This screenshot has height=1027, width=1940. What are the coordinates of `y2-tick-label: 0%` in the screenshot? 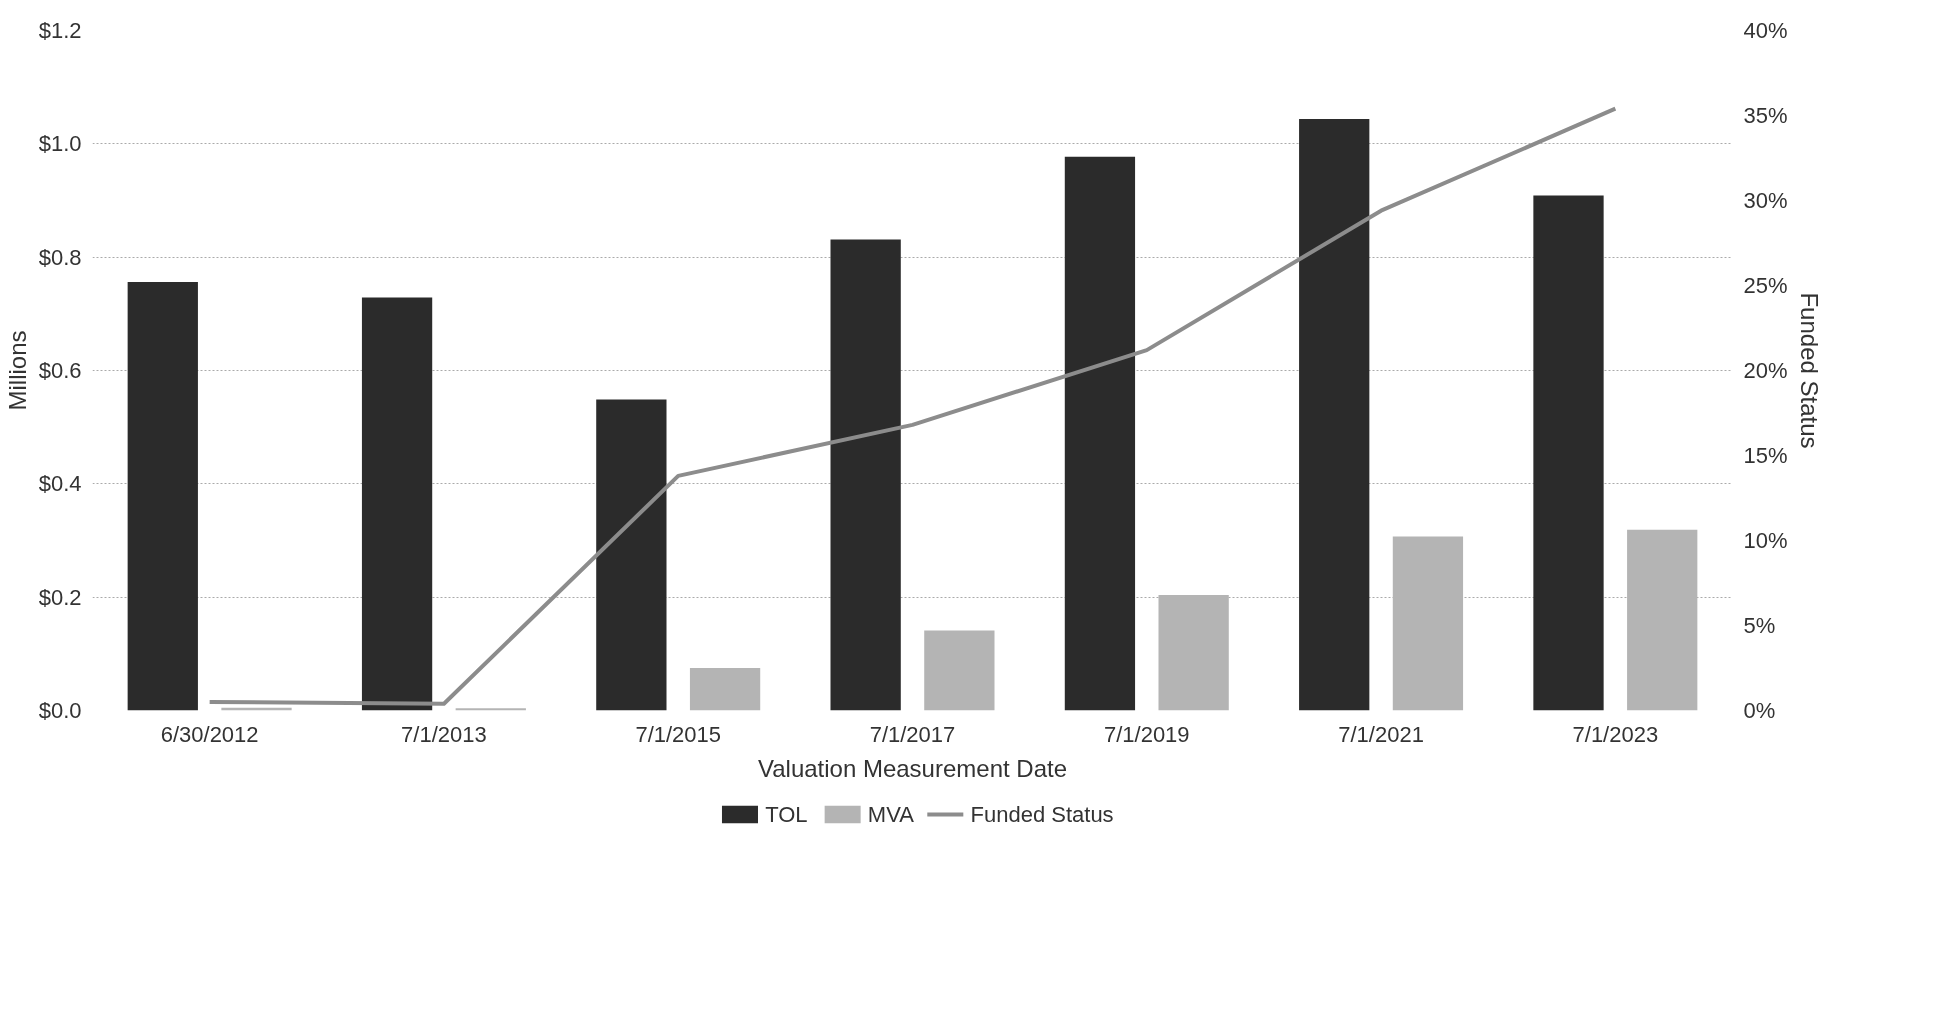 It's located at (1759, 710).